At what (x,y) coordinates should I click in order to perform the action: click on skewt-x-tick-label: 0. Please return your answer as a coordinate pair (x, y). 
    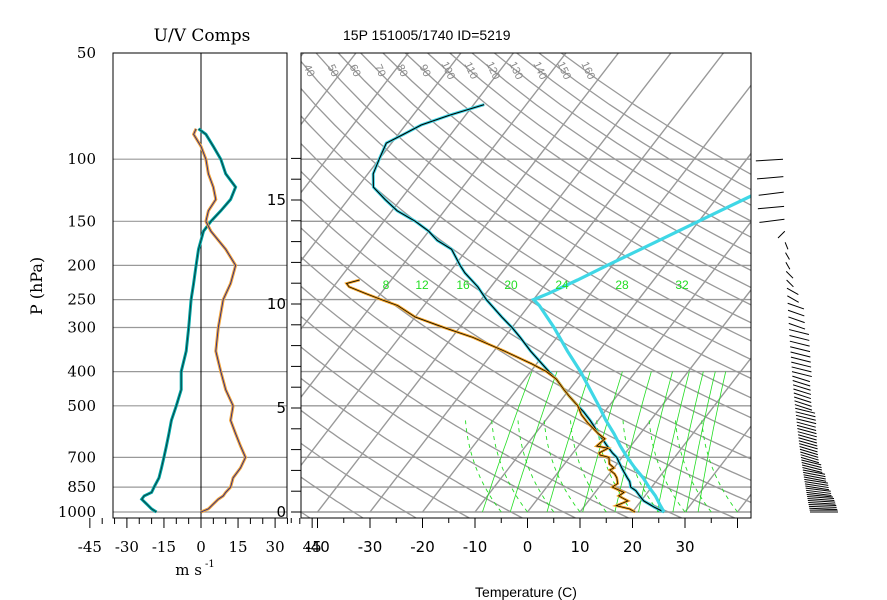
    Looking at the image, I should click on (528, 547).